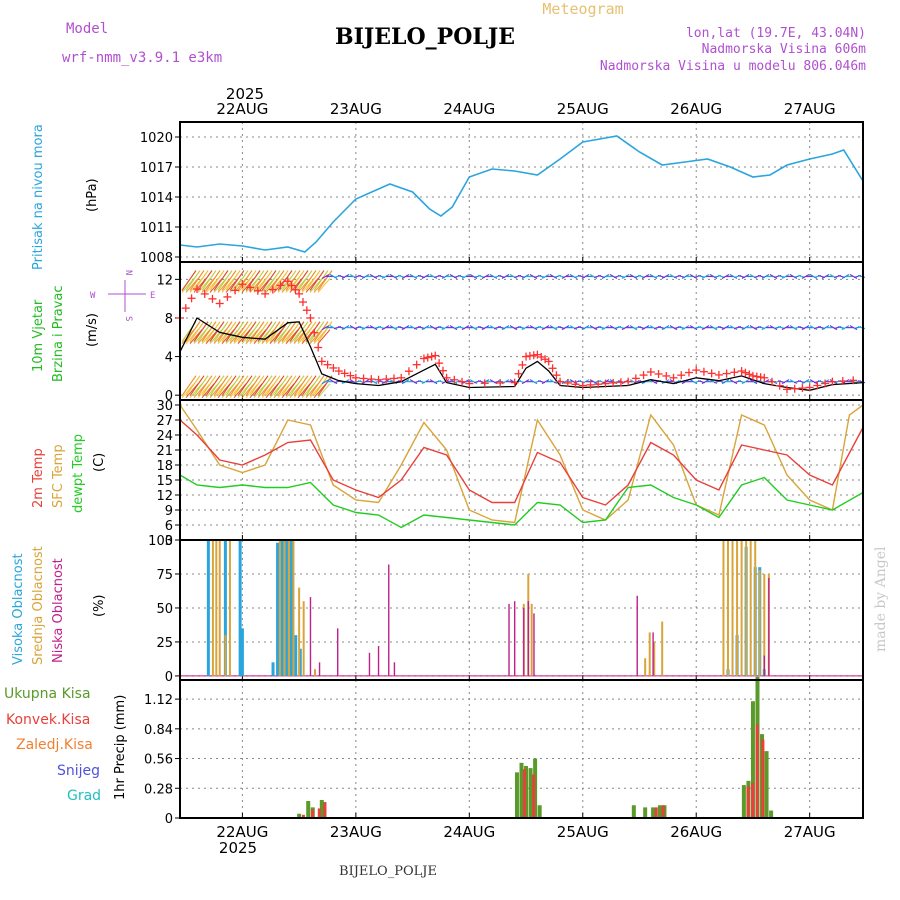 The width and height of the screenshot is (900, 900). Describe the element at coordinates (120, 747) in the screenshot. I see `precip-unit: 1hr Precip (mm)` at that location.